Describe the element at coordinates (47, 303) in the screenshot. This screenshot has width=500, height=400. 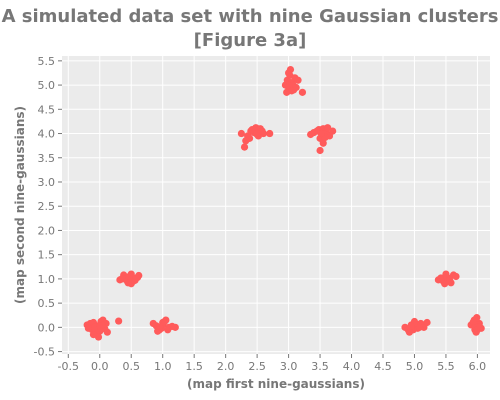
I see `y-tick-label: 0.5` at that location.